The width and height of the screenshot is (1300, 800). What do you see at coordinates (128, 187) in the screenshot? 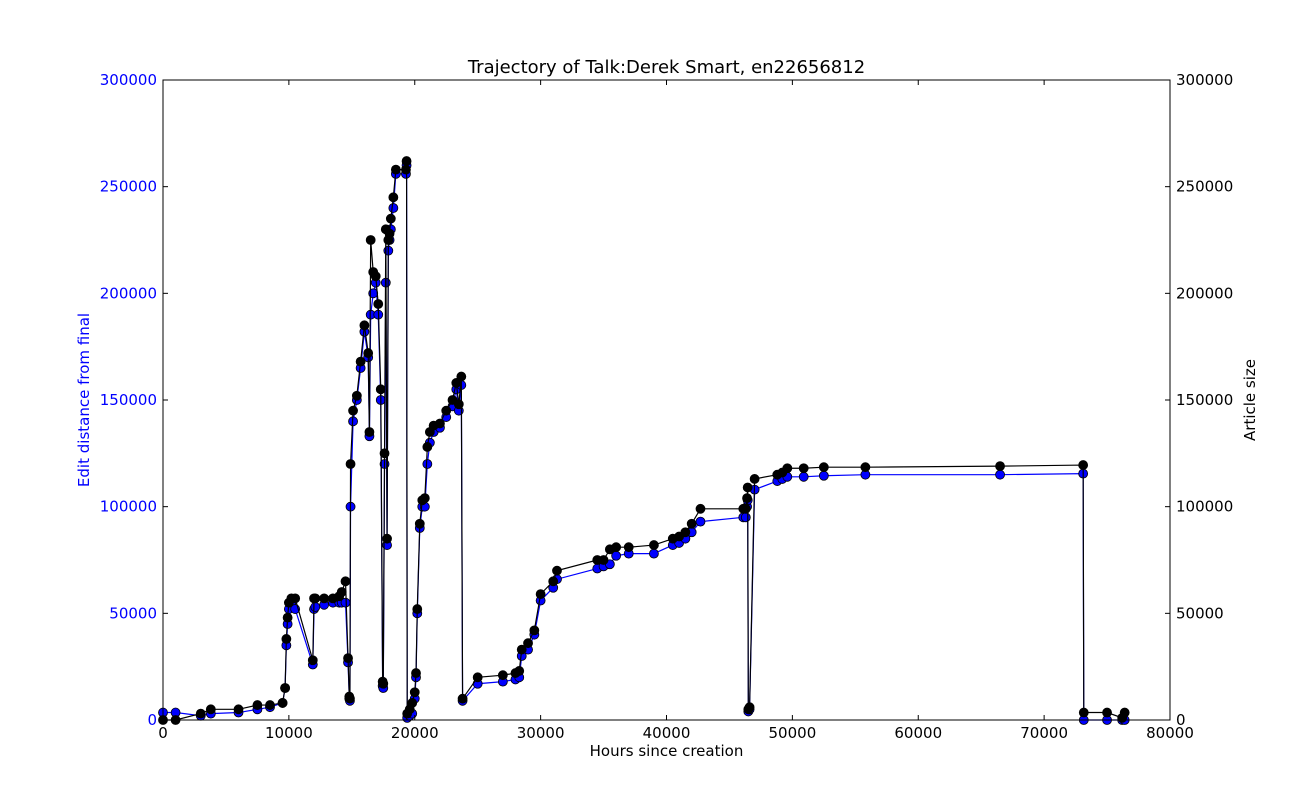
I see `y-left-tick-label: 250000` at bounding box center [128, 187].